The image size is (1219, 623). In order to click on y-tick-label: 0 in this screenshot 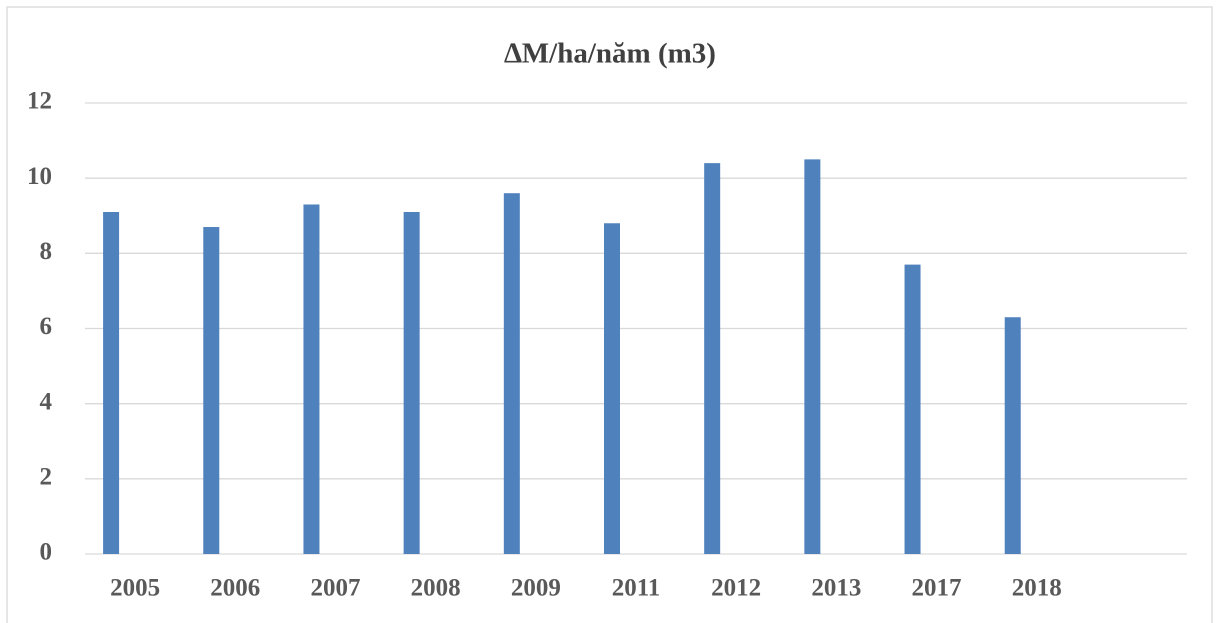, I will do `click(46, 552)`.